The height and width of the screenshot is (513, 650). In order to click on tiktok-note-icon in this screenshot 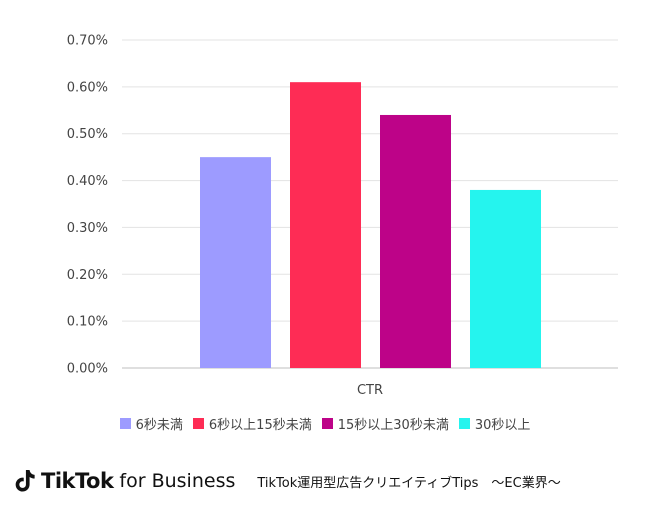, I will do `click(25, 481)`.